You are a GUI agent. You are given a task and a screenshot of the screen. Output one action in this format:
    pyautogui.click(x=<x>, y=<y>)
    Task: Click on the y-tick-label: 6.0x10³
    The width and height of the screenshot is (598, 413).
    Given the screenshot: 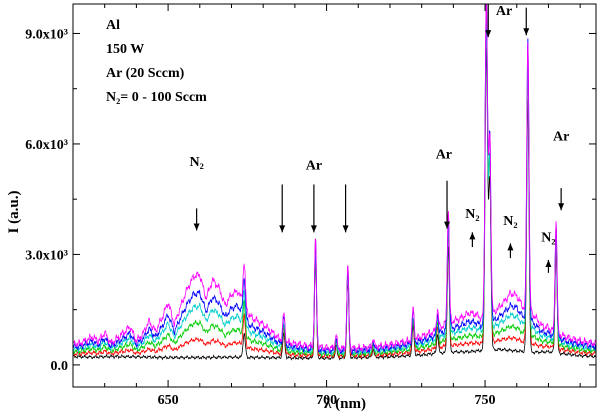 What is the action you would take?
    pyautogui.click(x=46, y=145)
    